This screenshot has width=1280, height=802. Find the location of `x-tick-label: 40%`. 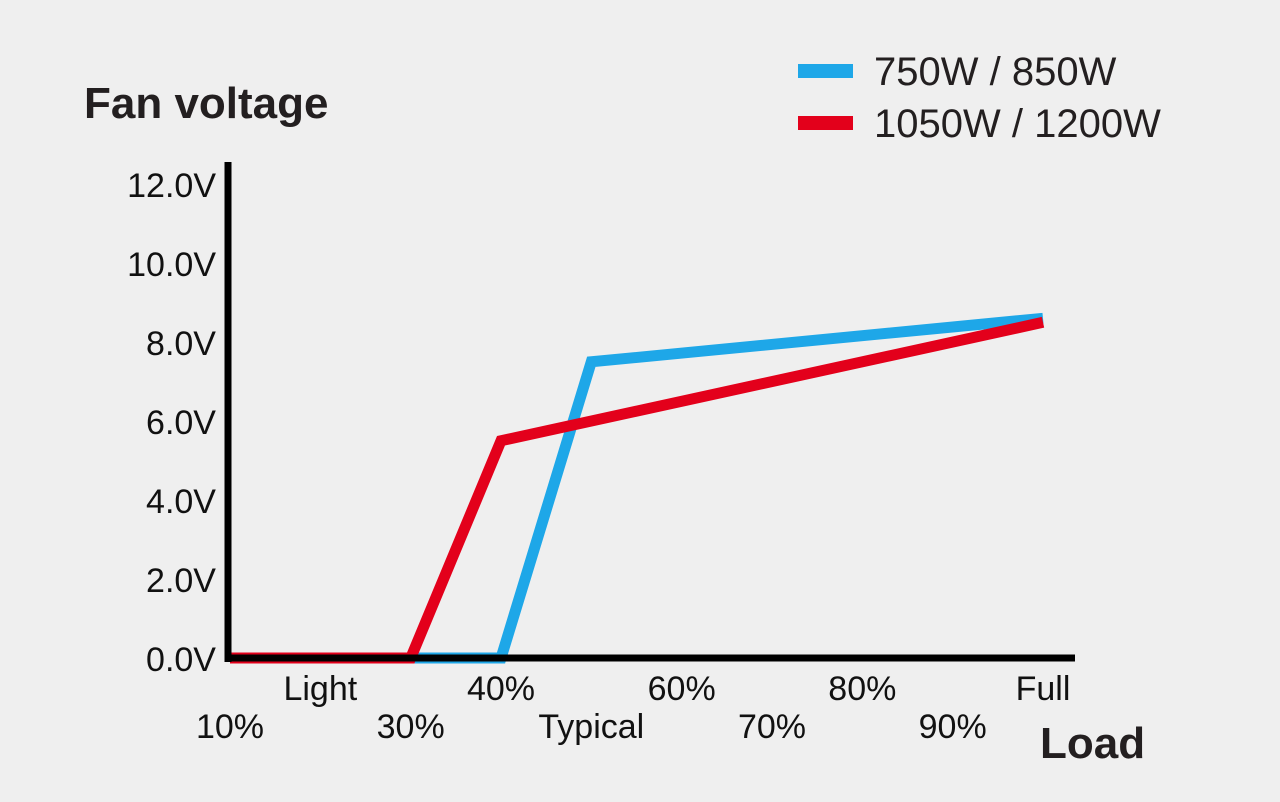

x-tick-label: 40% is located at coordinates (501, 689).